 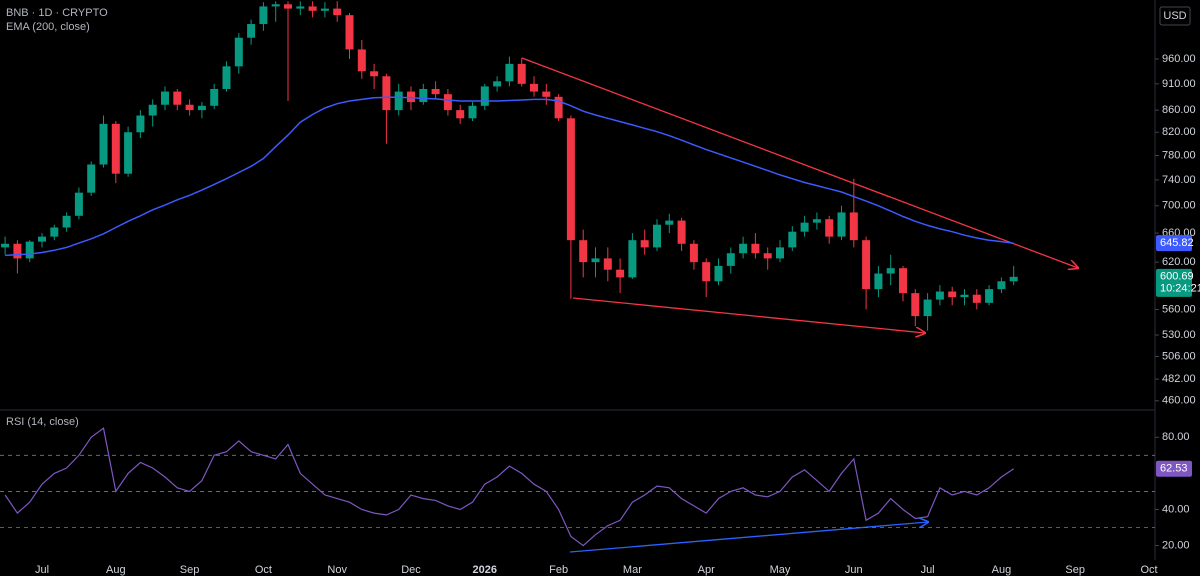 What do you see at coordinates (1176, 509) in the screenshot?
I see `y-tick-label: 40.00` at bounding box center [1176, 509].